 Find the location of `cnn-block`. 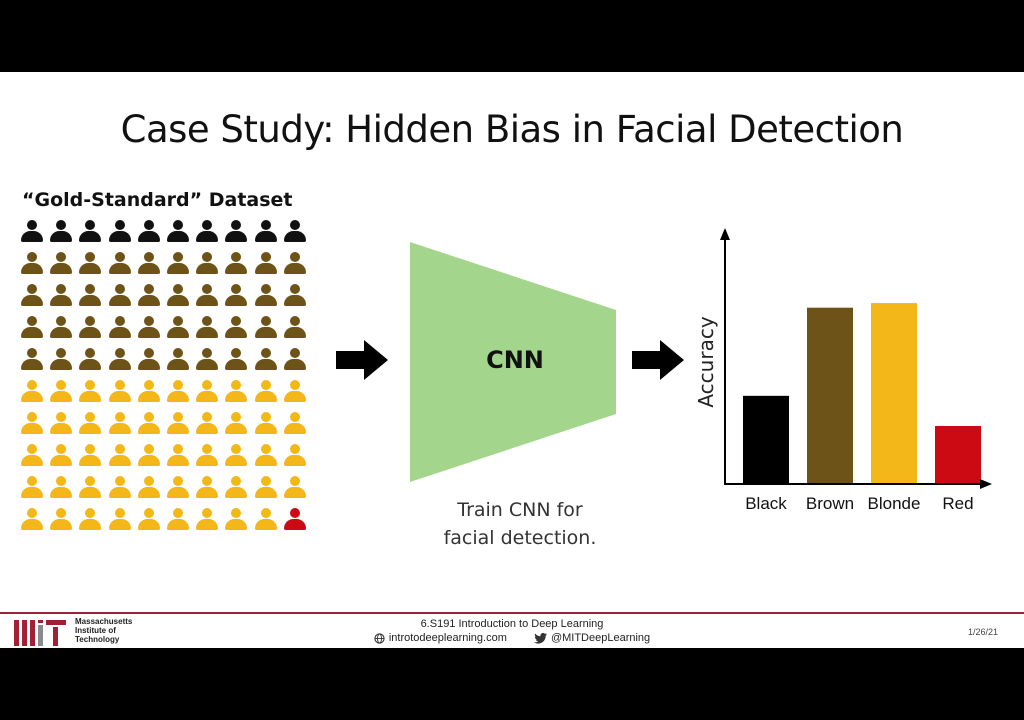

cnn-block is located at coordinates (513, 362).